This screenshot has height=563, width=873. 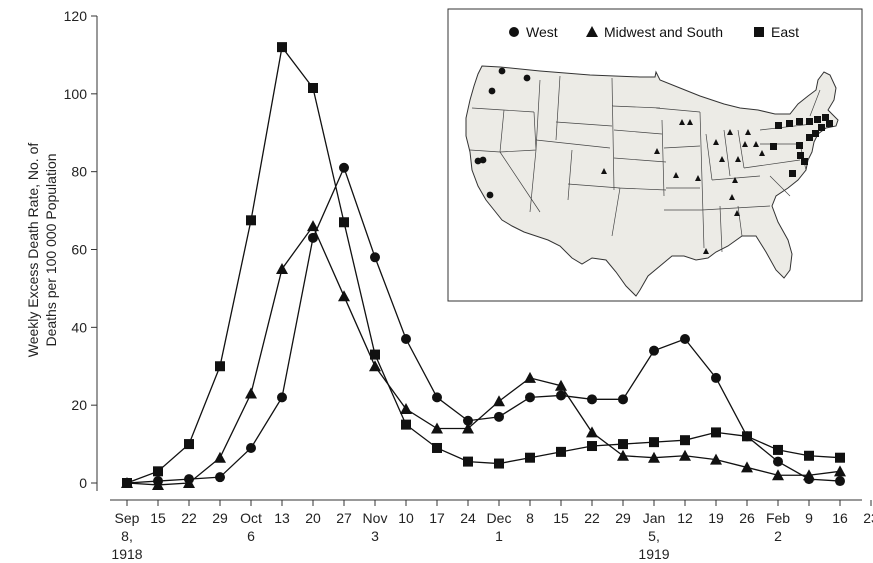 What do you see at coordinates (530, 518) in the screenshot?
I see `x-tick-label: 8` at bounding box center [530, 518].